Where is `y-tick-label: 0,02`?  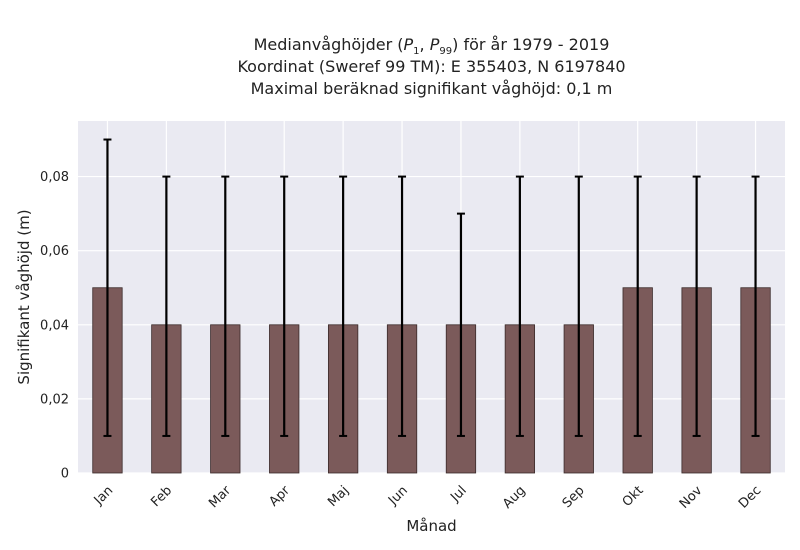 y-tick-label: 0,02 is located at coordinates (54, 399).